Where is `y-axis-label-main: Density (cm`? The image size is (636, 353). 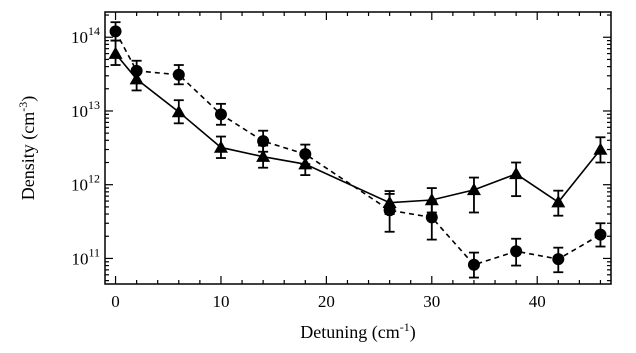
y-axis-label-main: Density (cm is located at coordinates (28, 156).